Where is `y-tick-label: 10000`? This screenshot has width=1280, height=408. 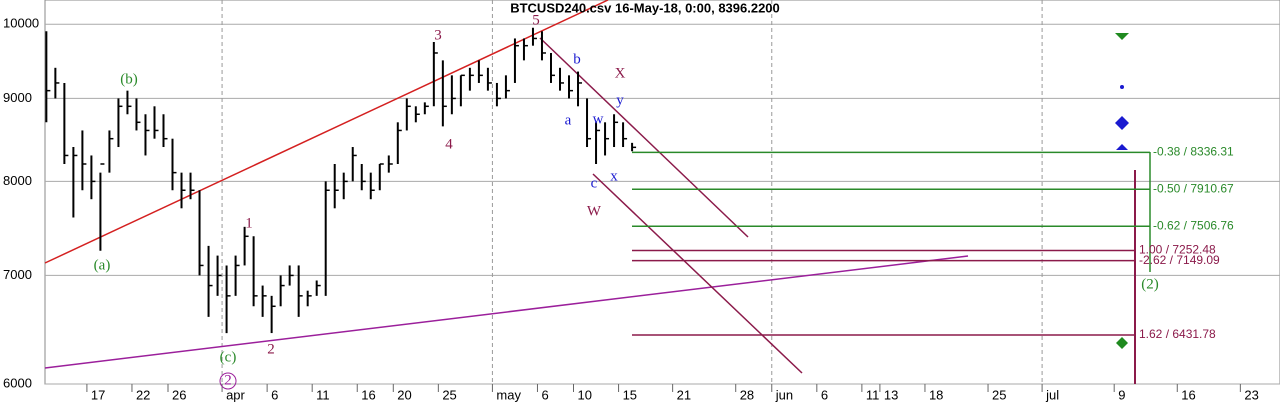
y-tick-label: 10000 is located at coordinates (21, 23).